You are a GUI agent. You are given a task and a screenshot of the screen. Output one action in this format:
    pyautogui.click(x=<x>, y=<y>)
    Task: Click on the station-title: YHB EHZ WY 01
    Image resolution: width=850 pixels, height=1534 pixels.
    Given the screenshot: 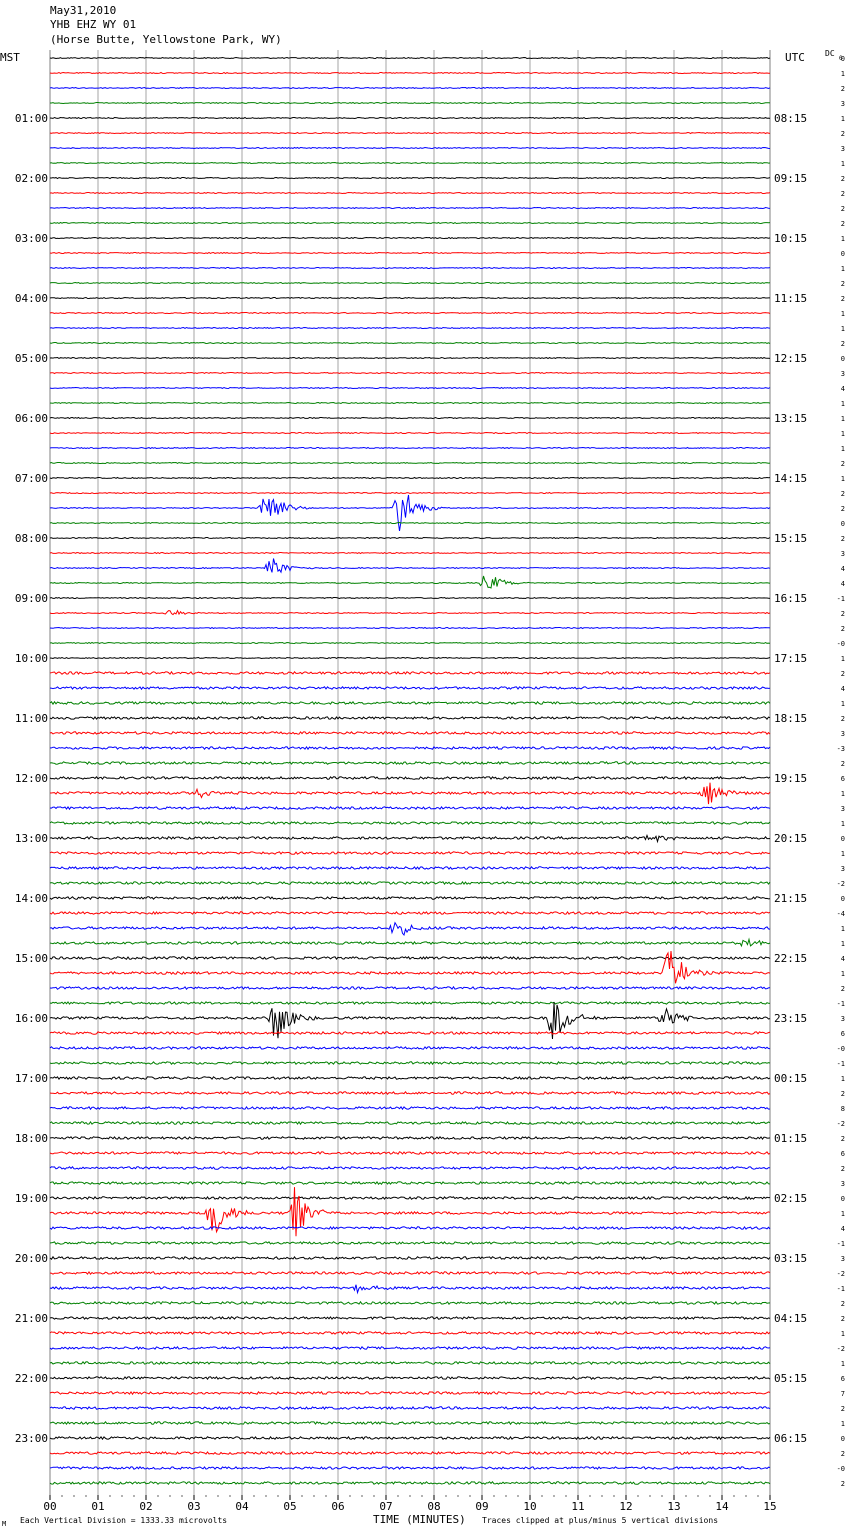 What is the action you would take?
    pyautogui.click(x=93, y=24)
    